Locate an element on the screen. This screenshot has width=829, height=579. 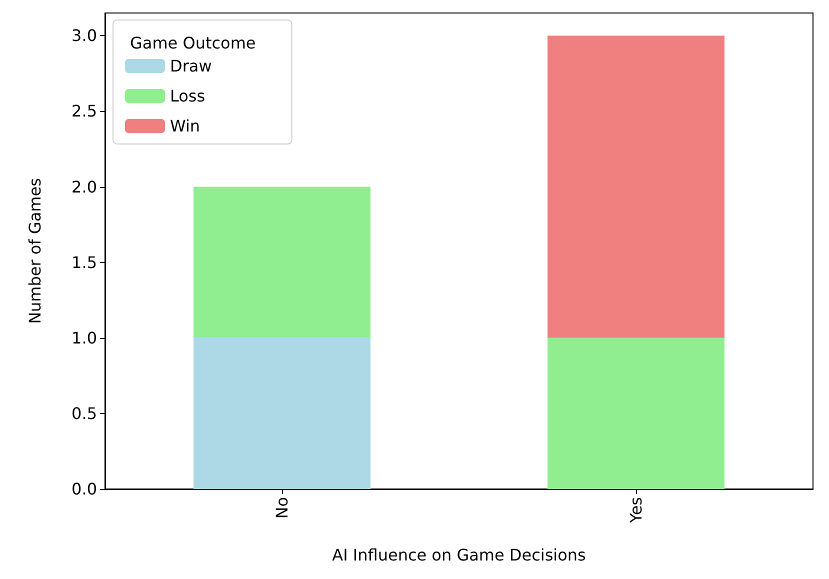
y-tick-label: 1.0 is located at coordinates (84, 338).